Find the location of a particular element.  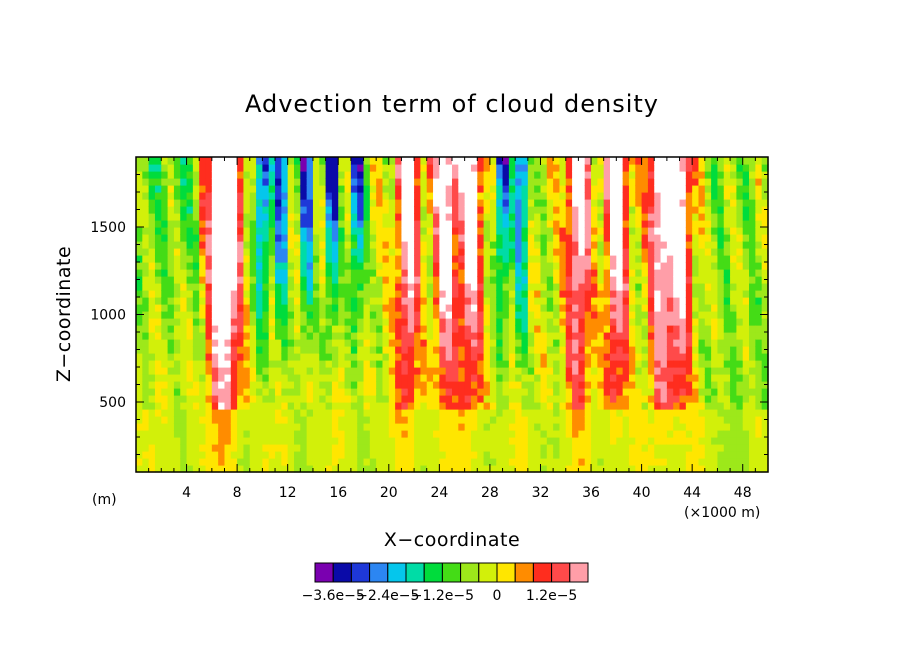

colorbar-swatch is located at coordinates (397, 572).